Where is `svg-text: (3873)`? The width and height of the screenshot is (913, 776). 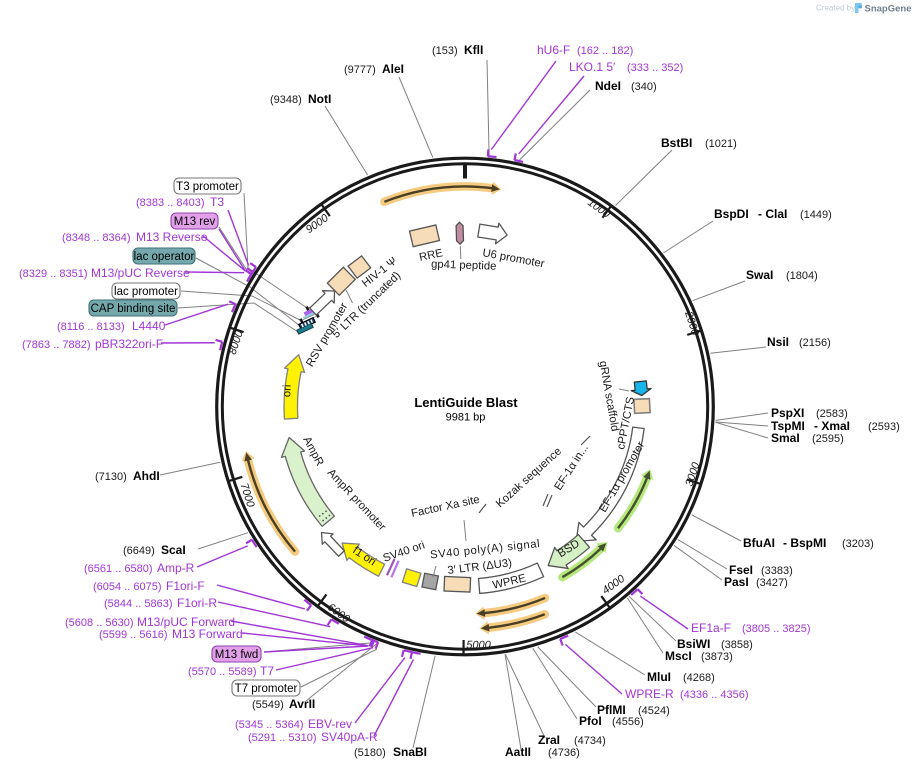
svg-text: (3873) is located at coordinates (717, 657).